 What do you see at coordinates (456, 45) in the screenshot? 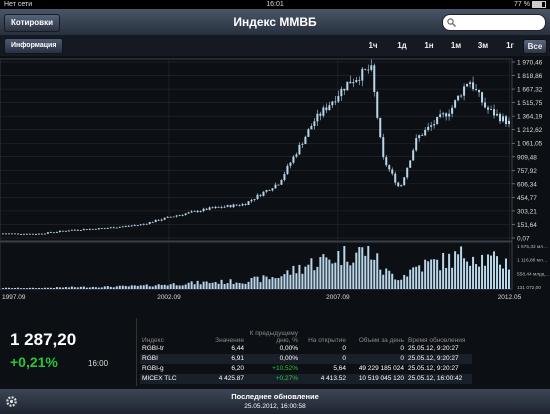
I see `period-1m: 1м` at bounding box center [456, 45].